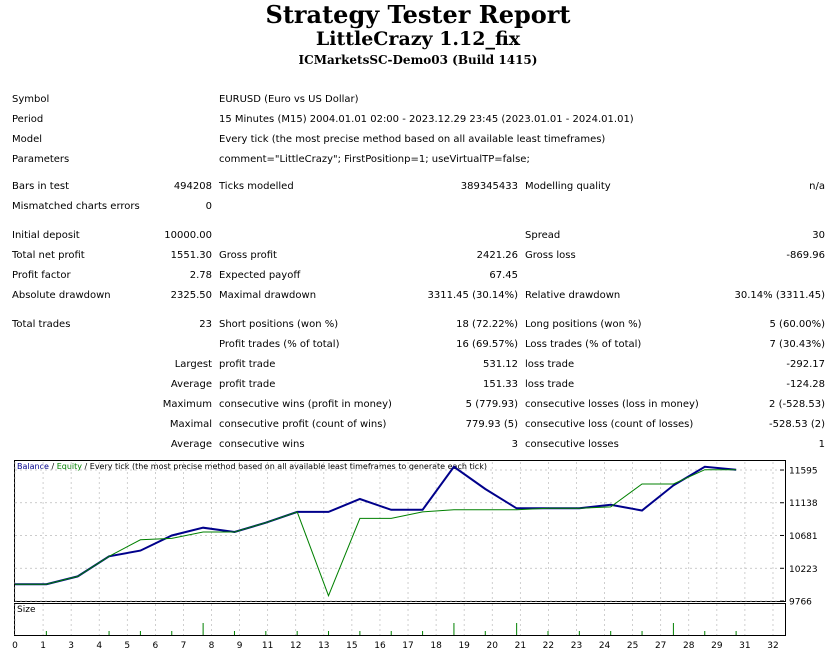 The image size is (836, 653). What do you see at coordinates (247, 364) in the screenshot?
I see `largest-profit-label: profit trade` at bounding box center [247, 364].